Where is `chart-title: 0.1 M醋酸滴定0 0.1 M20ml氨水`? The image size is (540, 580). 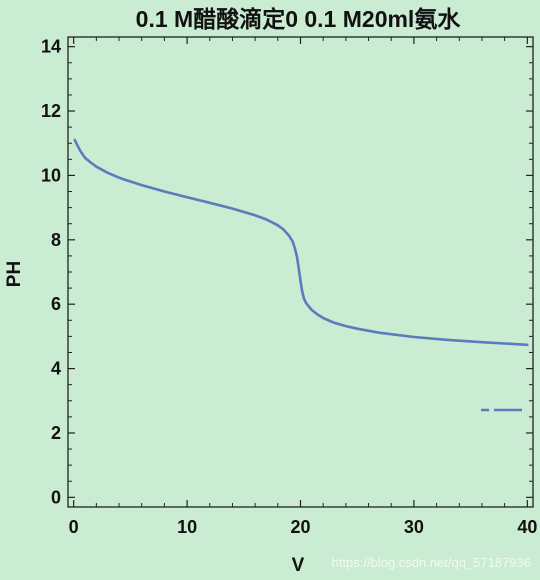
chart-title: 0.1 M醋酸滴定0 0.1 M20ml氨水 is located at coordinates (299, 19).